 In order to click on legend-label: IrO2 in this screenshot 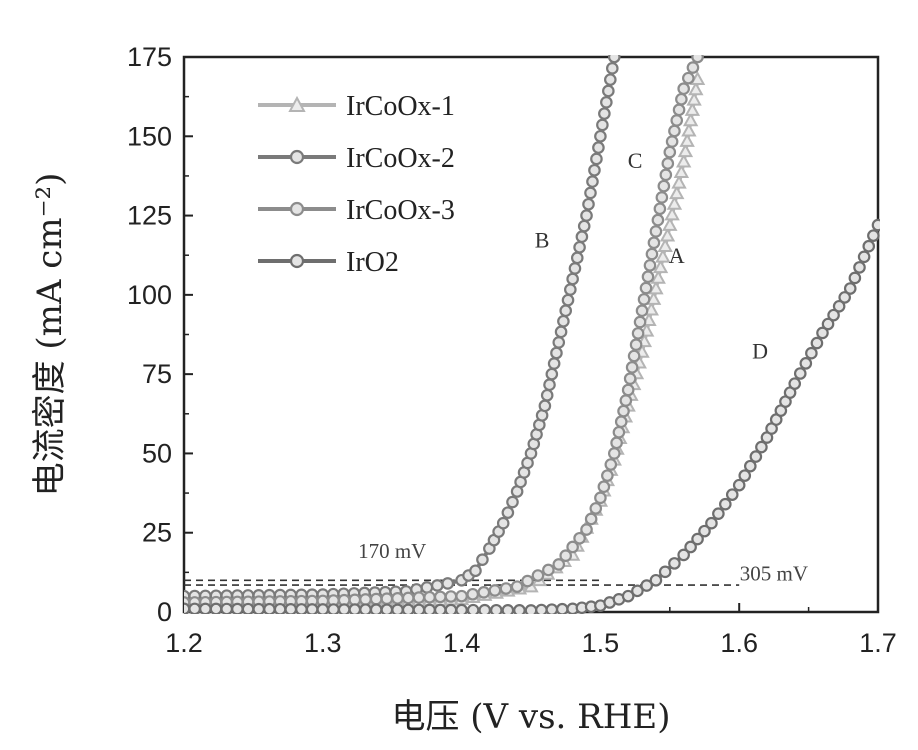, I will do `click(372, 262)`.